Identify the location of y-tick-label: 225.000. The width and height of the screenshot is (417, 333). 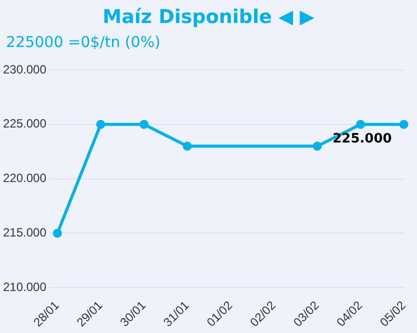
(24, 123).